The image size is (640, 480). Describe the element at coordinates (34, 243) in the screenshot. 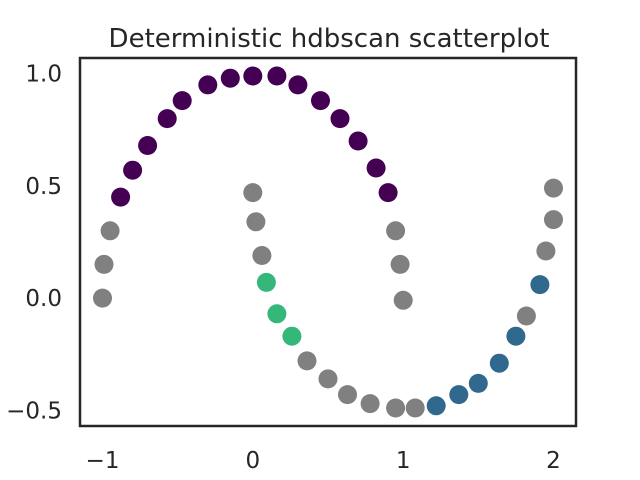

I see `y-axis-ticks: −0.5 0.0 0.5 1.0` at that location.